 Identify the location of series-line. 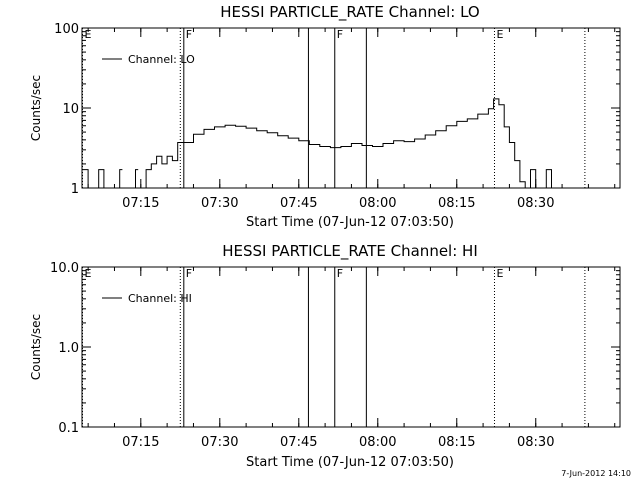
(317, 143).